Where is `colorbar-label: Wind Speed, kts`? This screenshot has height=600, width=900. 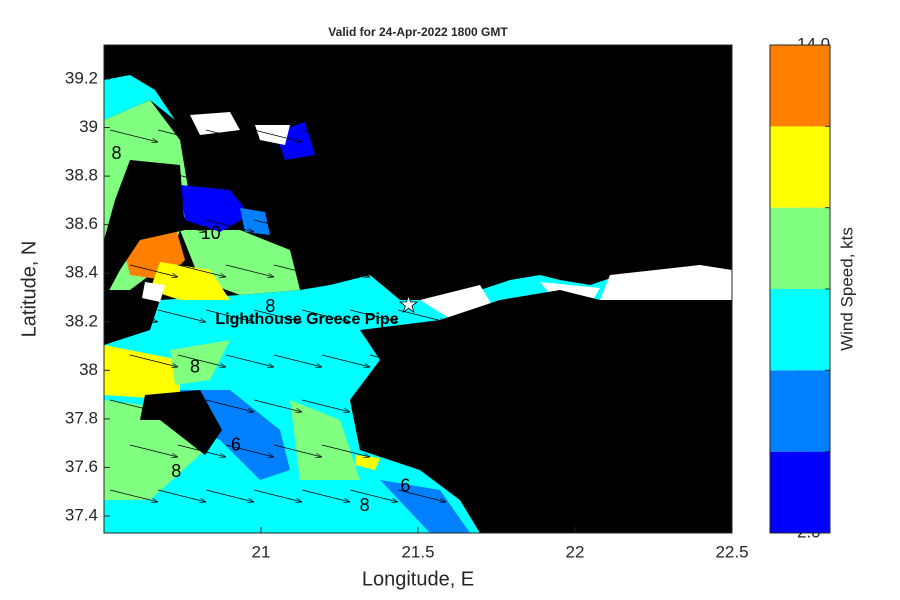
colorbar-label: Wind Speed, kts is located at coordinates (846, 289).